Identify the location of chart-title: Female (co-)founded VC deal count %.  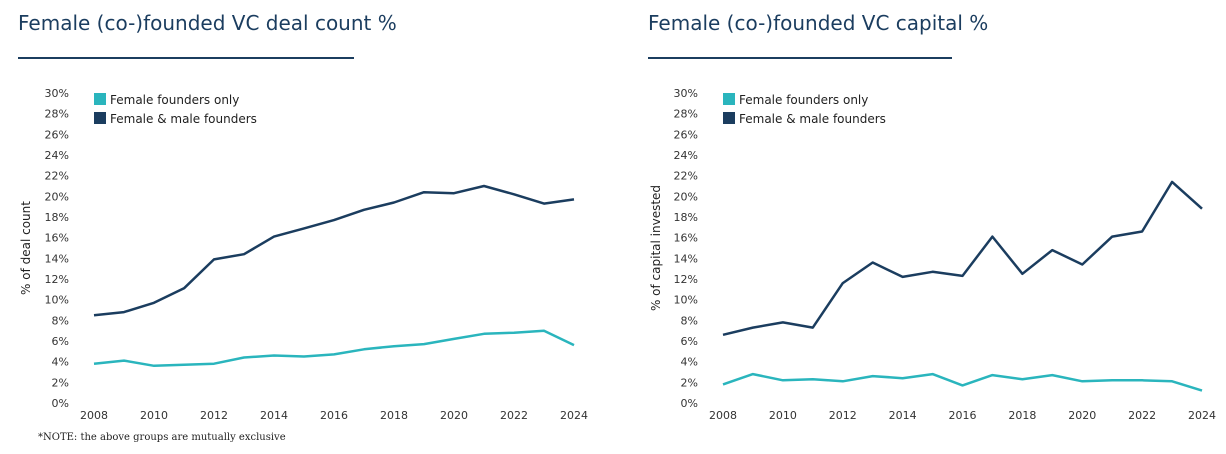
(207, 23).